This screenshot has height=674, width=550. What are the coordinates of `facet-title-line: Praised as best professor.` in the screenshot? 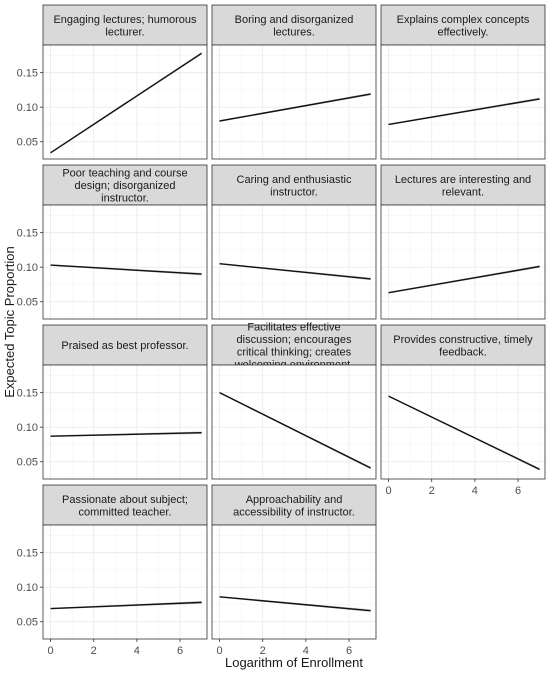 It's located at (124, 346).